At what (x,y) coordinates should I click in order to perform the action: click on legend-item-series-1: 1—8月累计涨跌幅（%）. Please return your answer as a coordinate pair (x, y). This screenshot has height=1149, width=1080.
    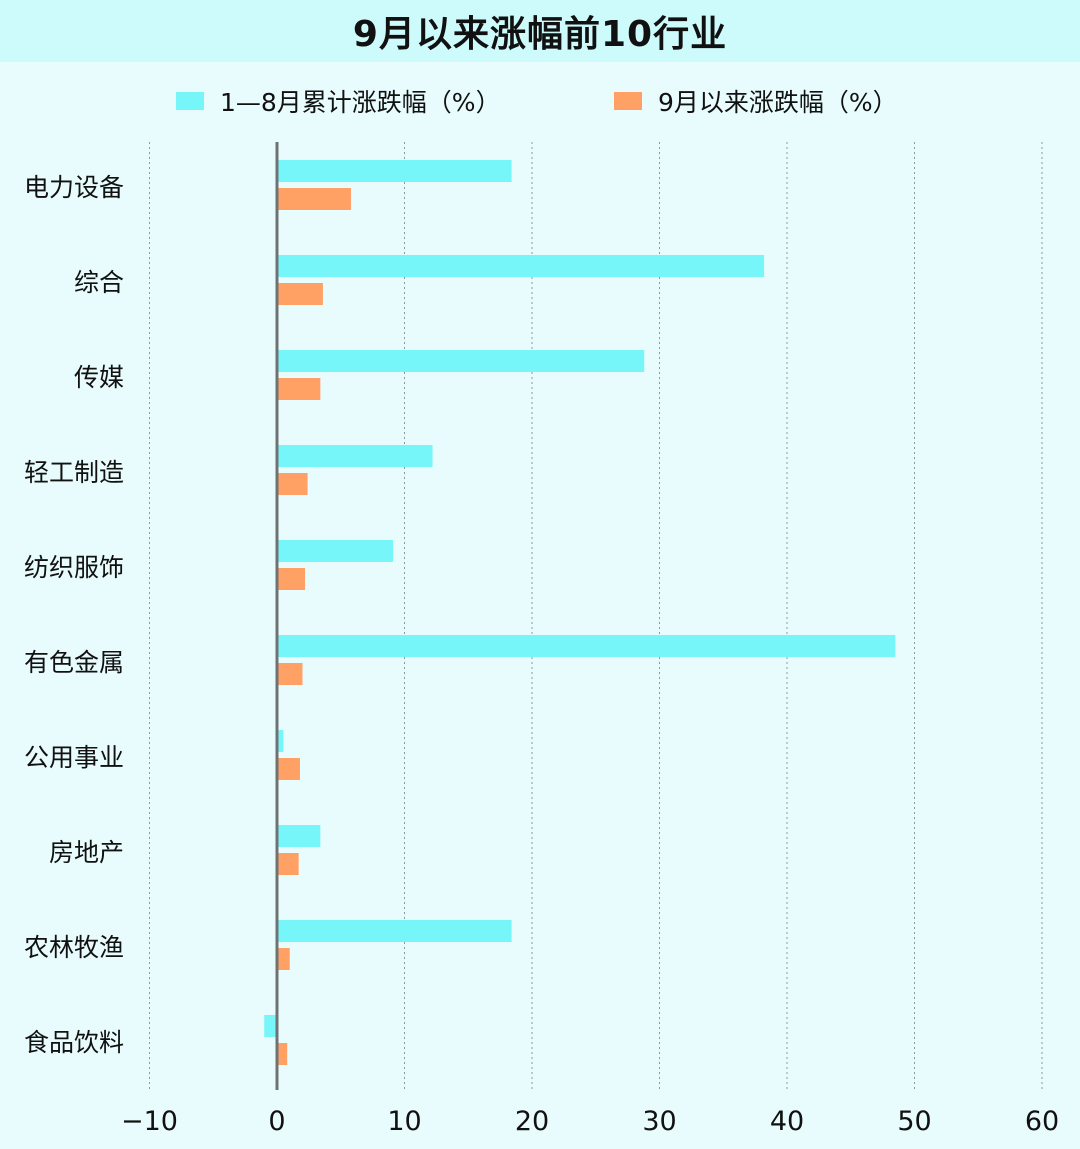
    Looking at the image, I should click on (338, 101).